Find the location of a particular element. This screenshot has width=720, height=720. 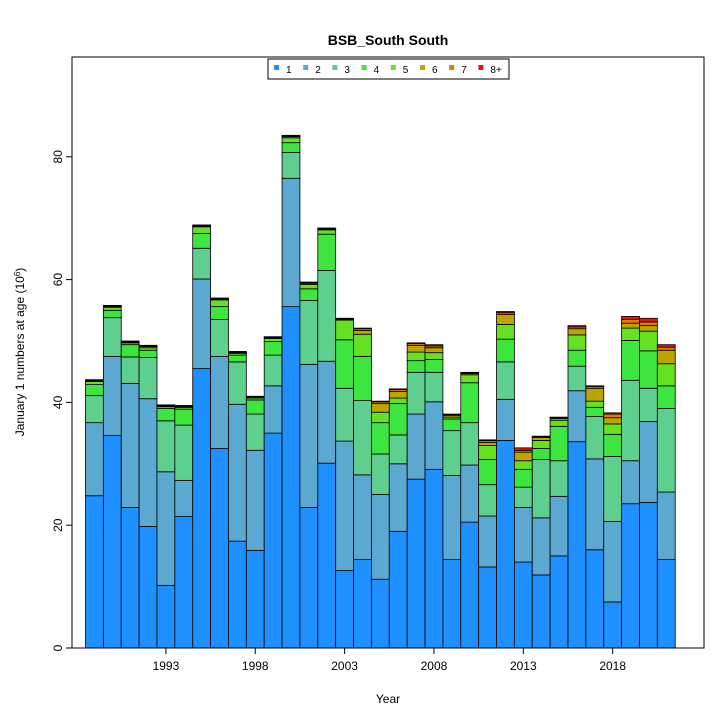

bar-segment-2021-age-8+ is located at coordinates (666, 346).